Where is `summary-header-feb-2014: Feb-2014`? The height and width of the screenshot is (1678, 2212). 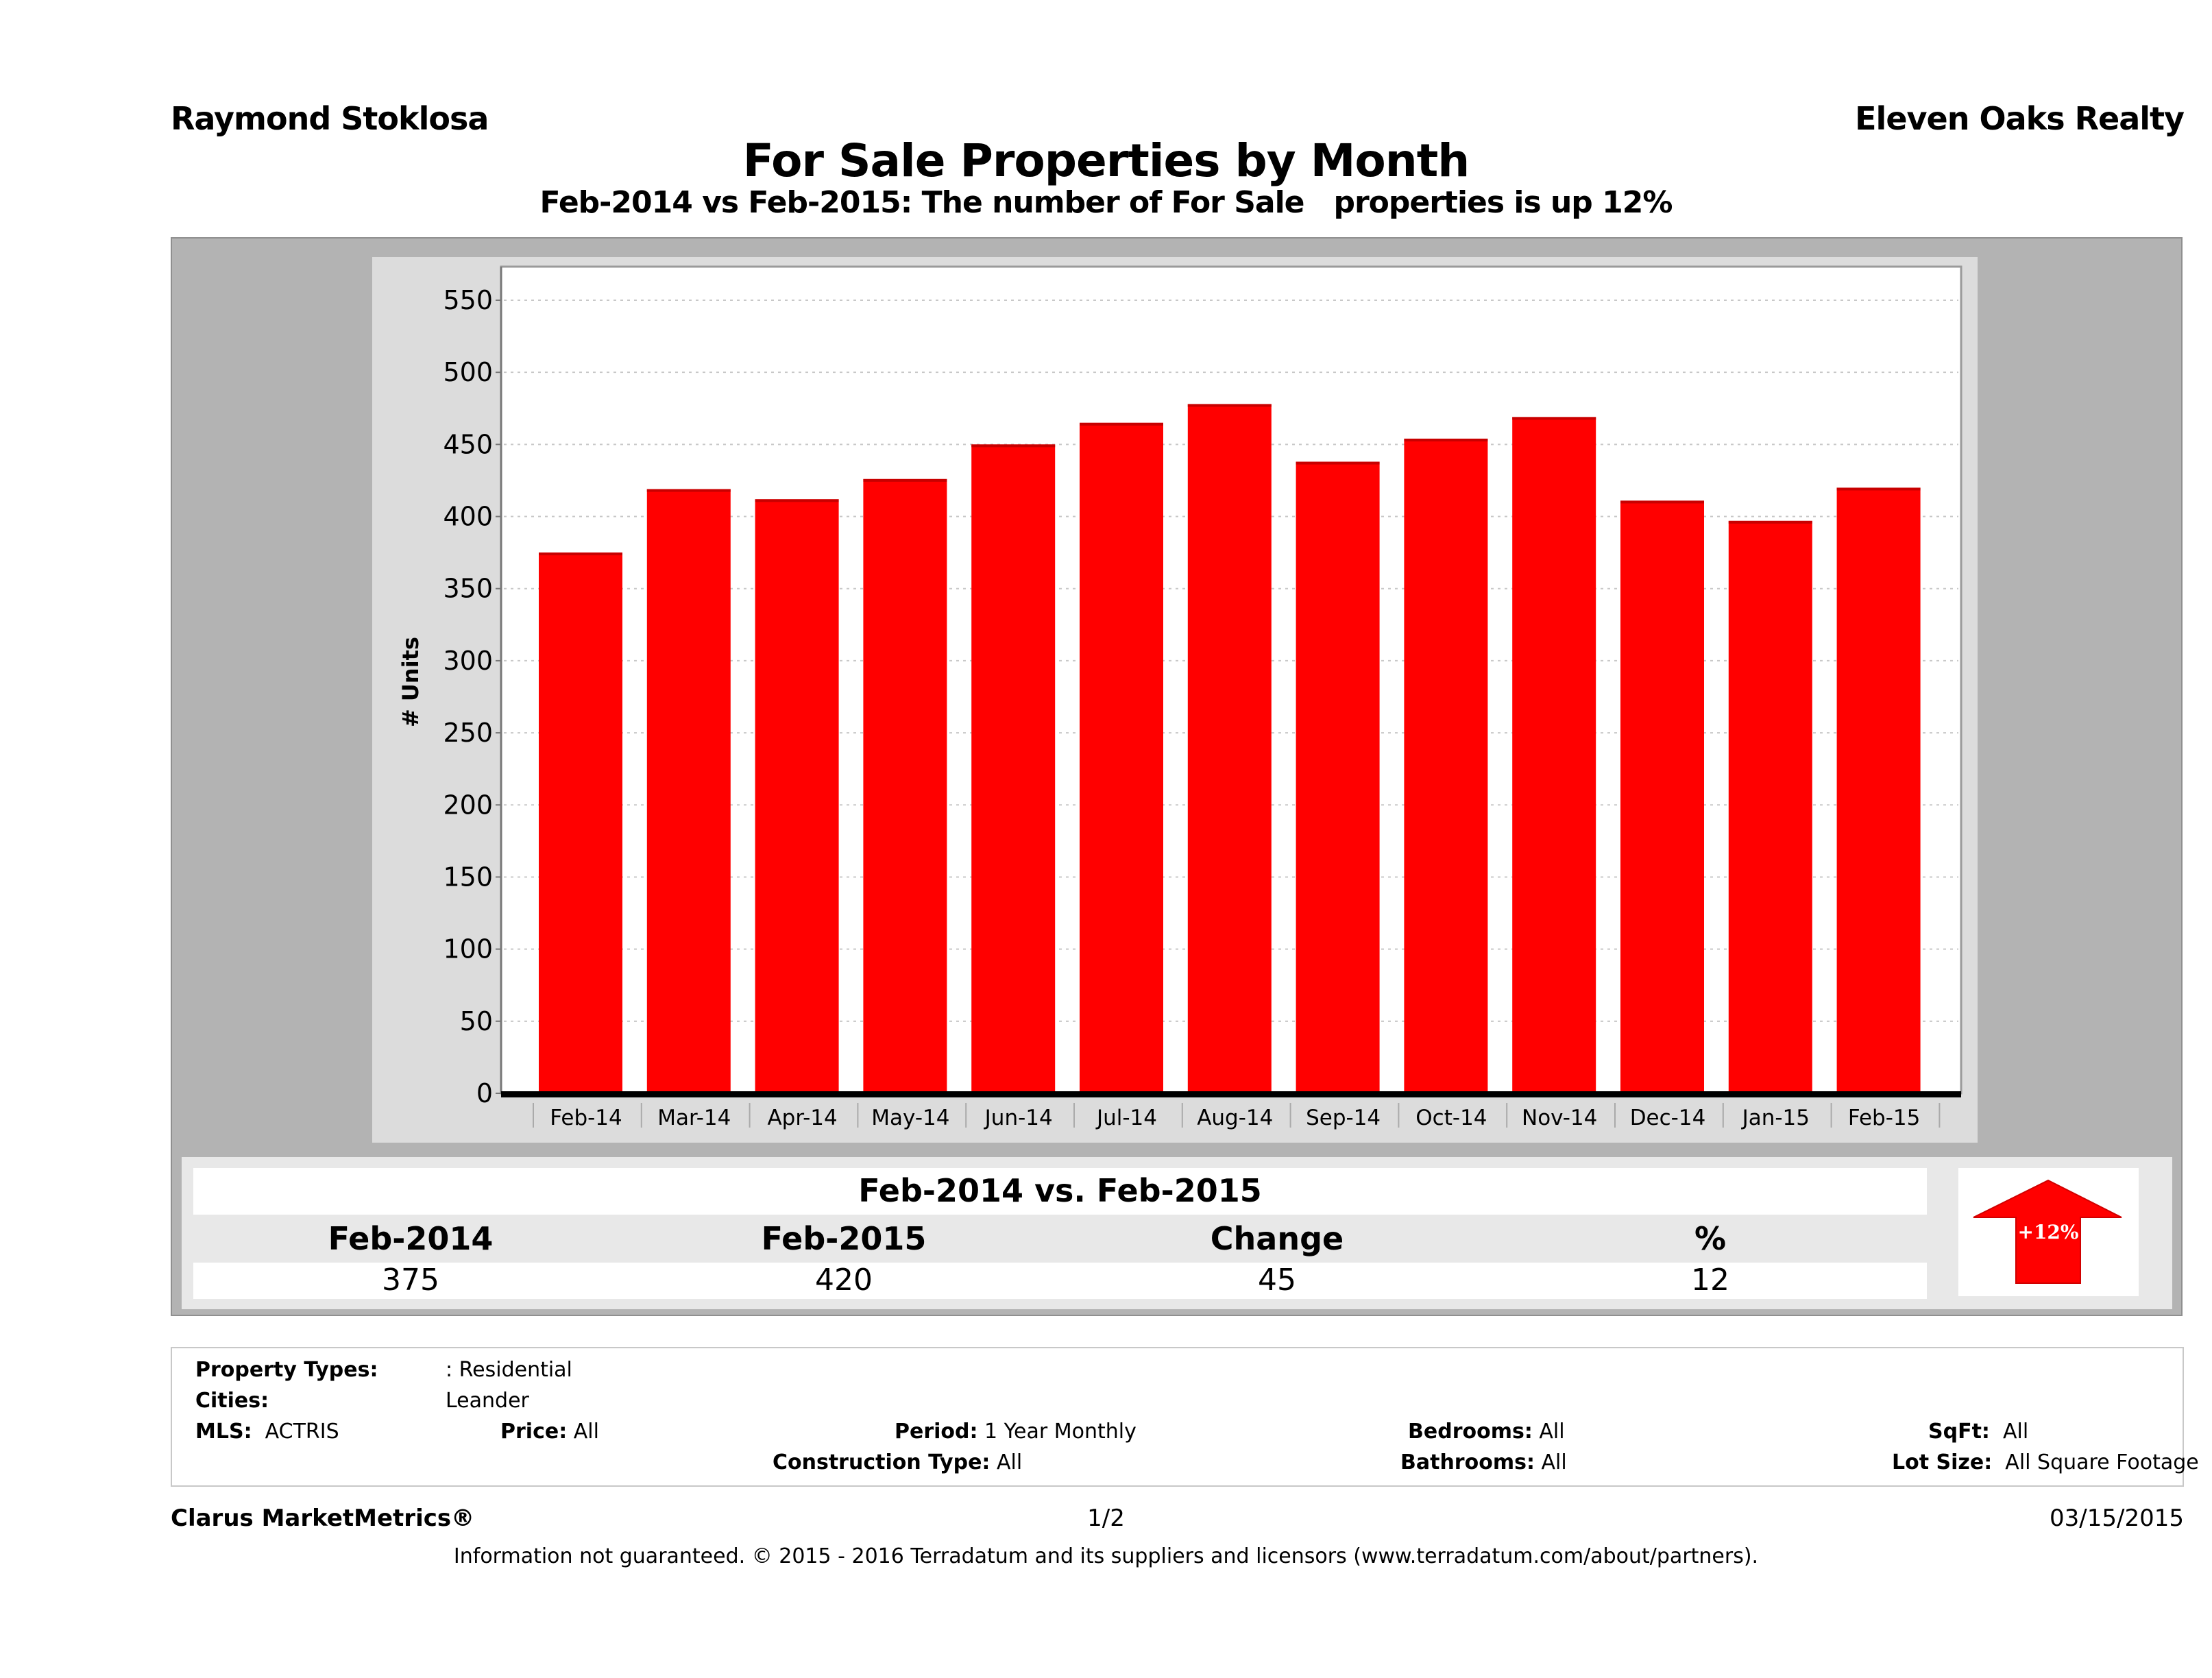 summary-header-feb-2014: Feb-2014 is located at coordinates (411, 1238).